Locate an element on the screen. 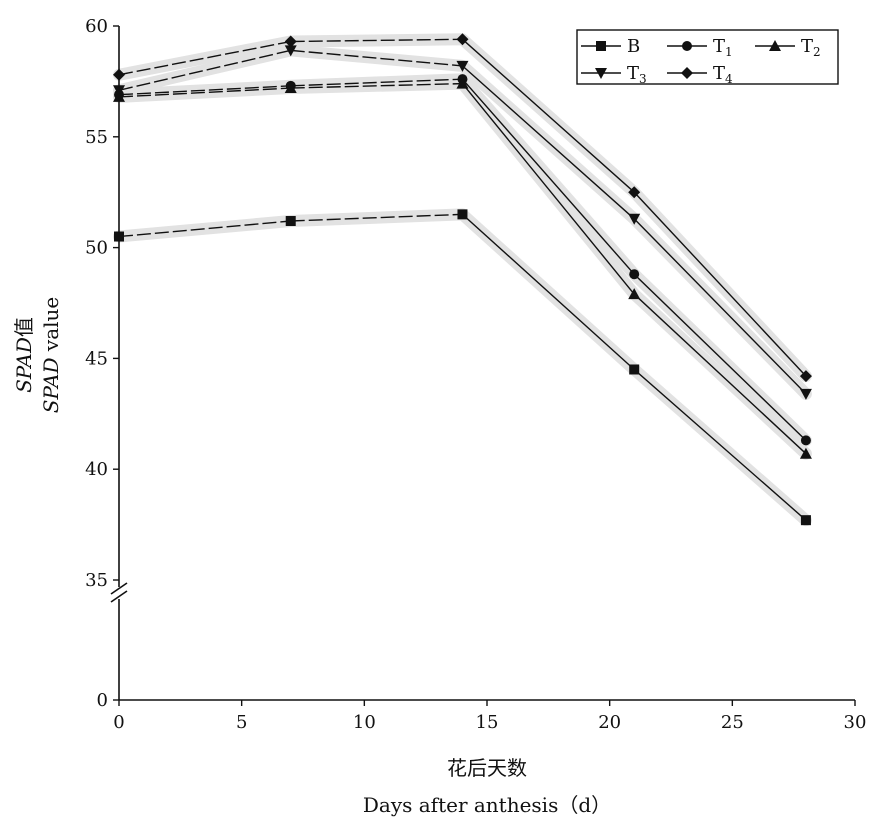  legend-item-T1: T1 is located at coordinates (700, 47).